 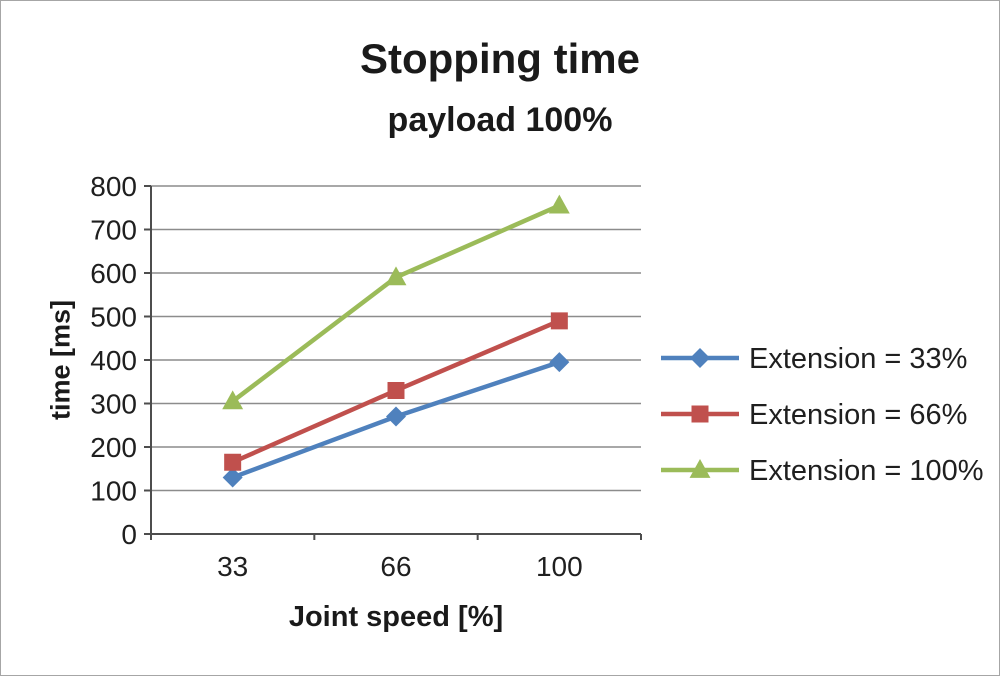 I want to click on y-tick-label: 500, so click(x=113, y=317).